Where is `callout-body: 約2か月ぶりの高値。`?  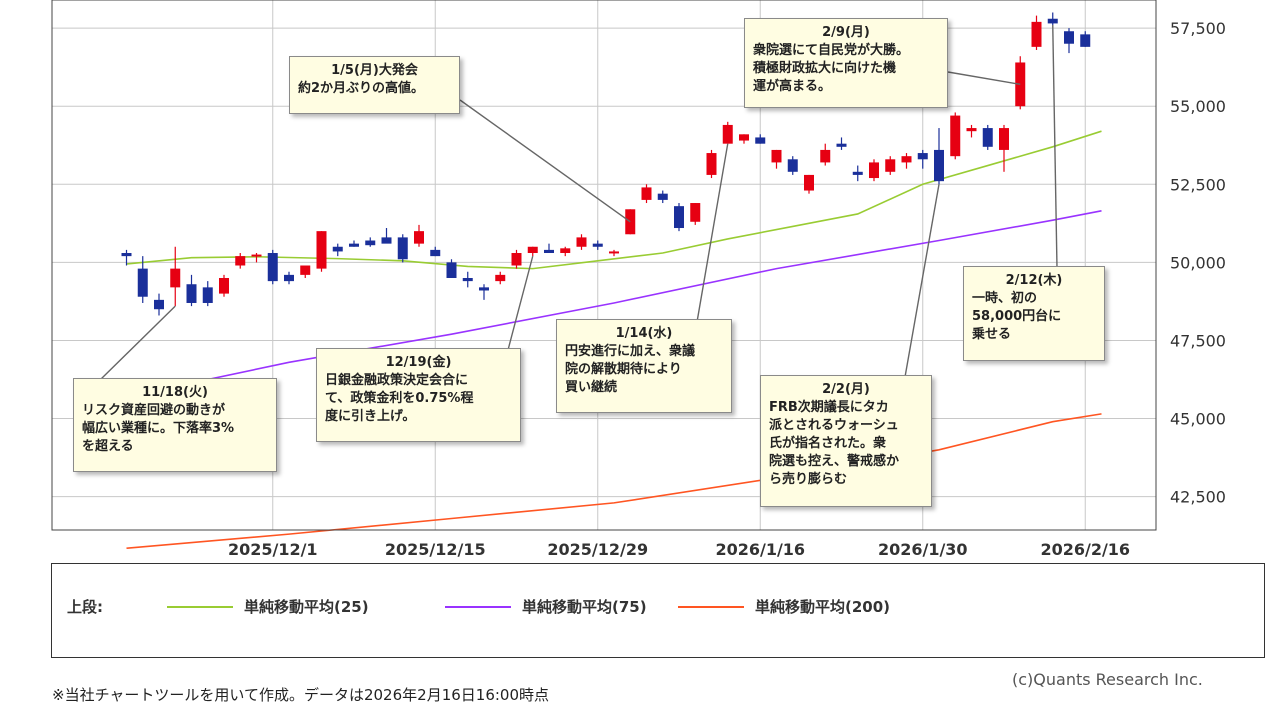
callout-body: 約2か月ぶりの高値。 is located at coordinates (361, 88).